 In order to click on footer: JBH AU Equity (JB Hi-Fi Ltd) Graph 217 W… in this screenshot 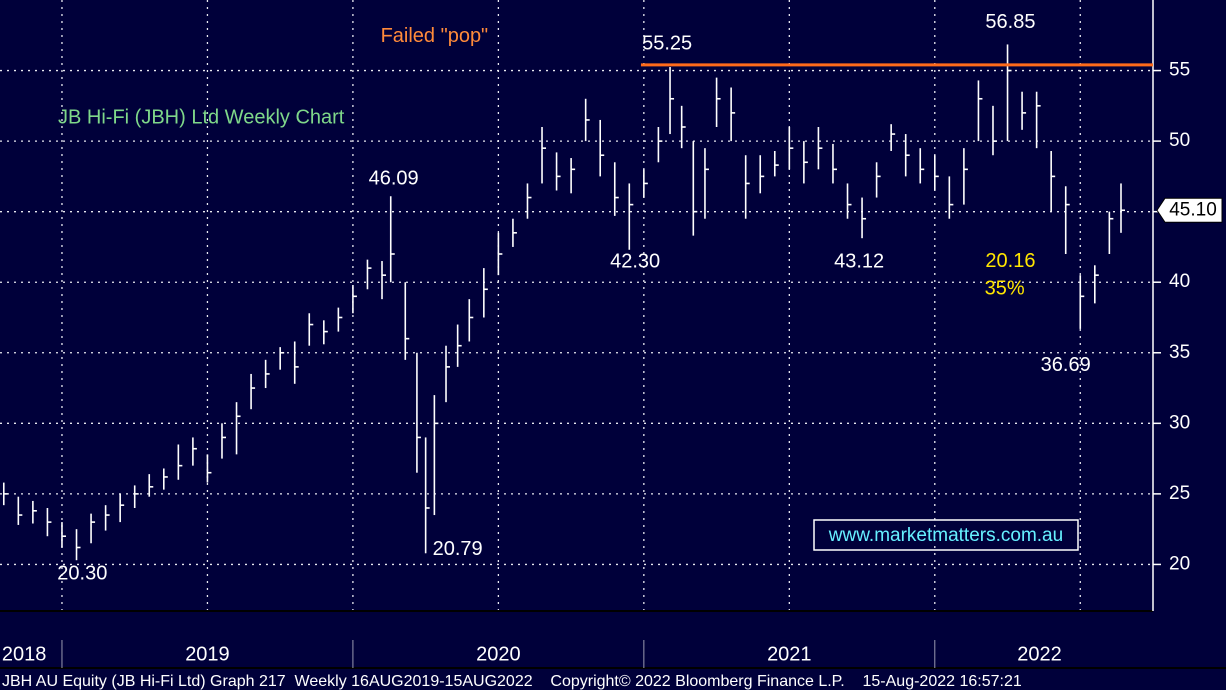, I will do `click(512, 681)`.